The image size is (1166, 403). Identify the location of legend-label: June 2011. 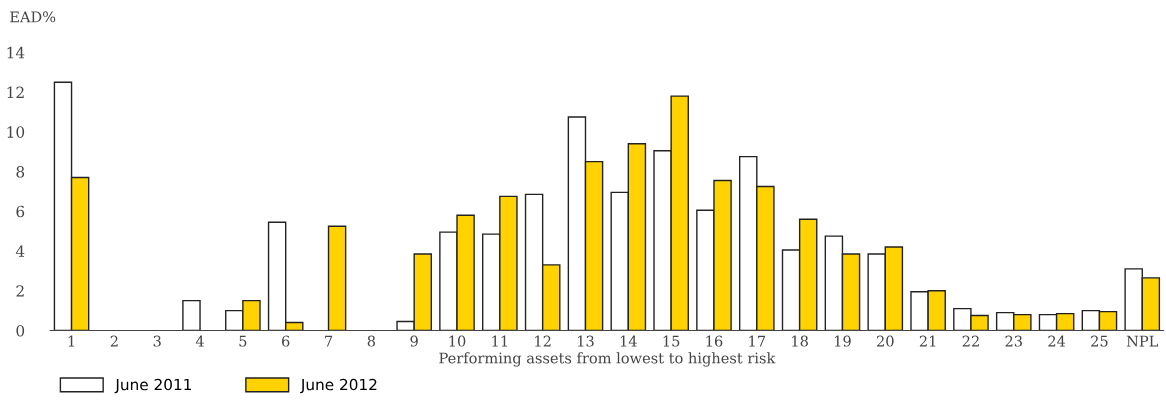
(152, 386).